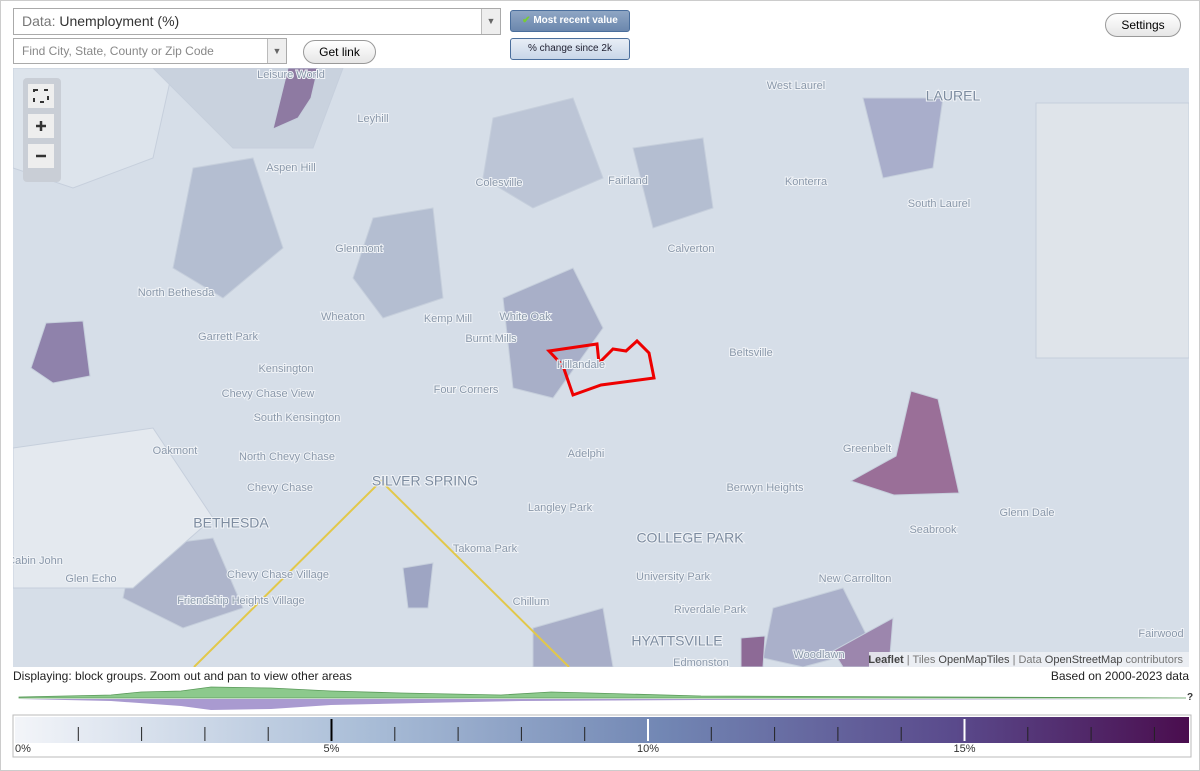  Describe the element at coordinates (268, 394) in the screenshot. I see `place-label: Chevy Chase View` at that location.